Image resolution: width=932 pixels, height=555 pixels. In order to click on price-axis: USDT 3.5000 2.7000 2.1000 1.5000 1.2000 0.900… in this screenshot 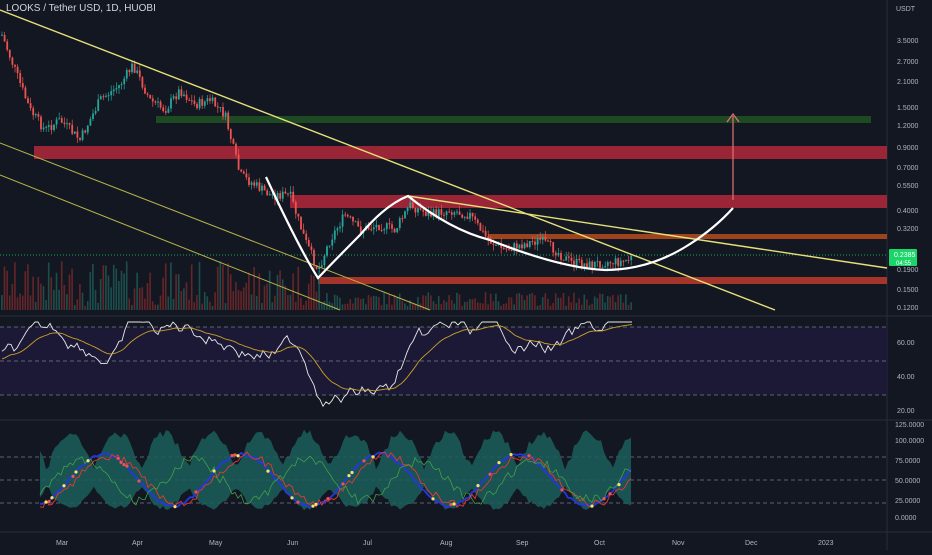, I will do `click(907, 159)`.